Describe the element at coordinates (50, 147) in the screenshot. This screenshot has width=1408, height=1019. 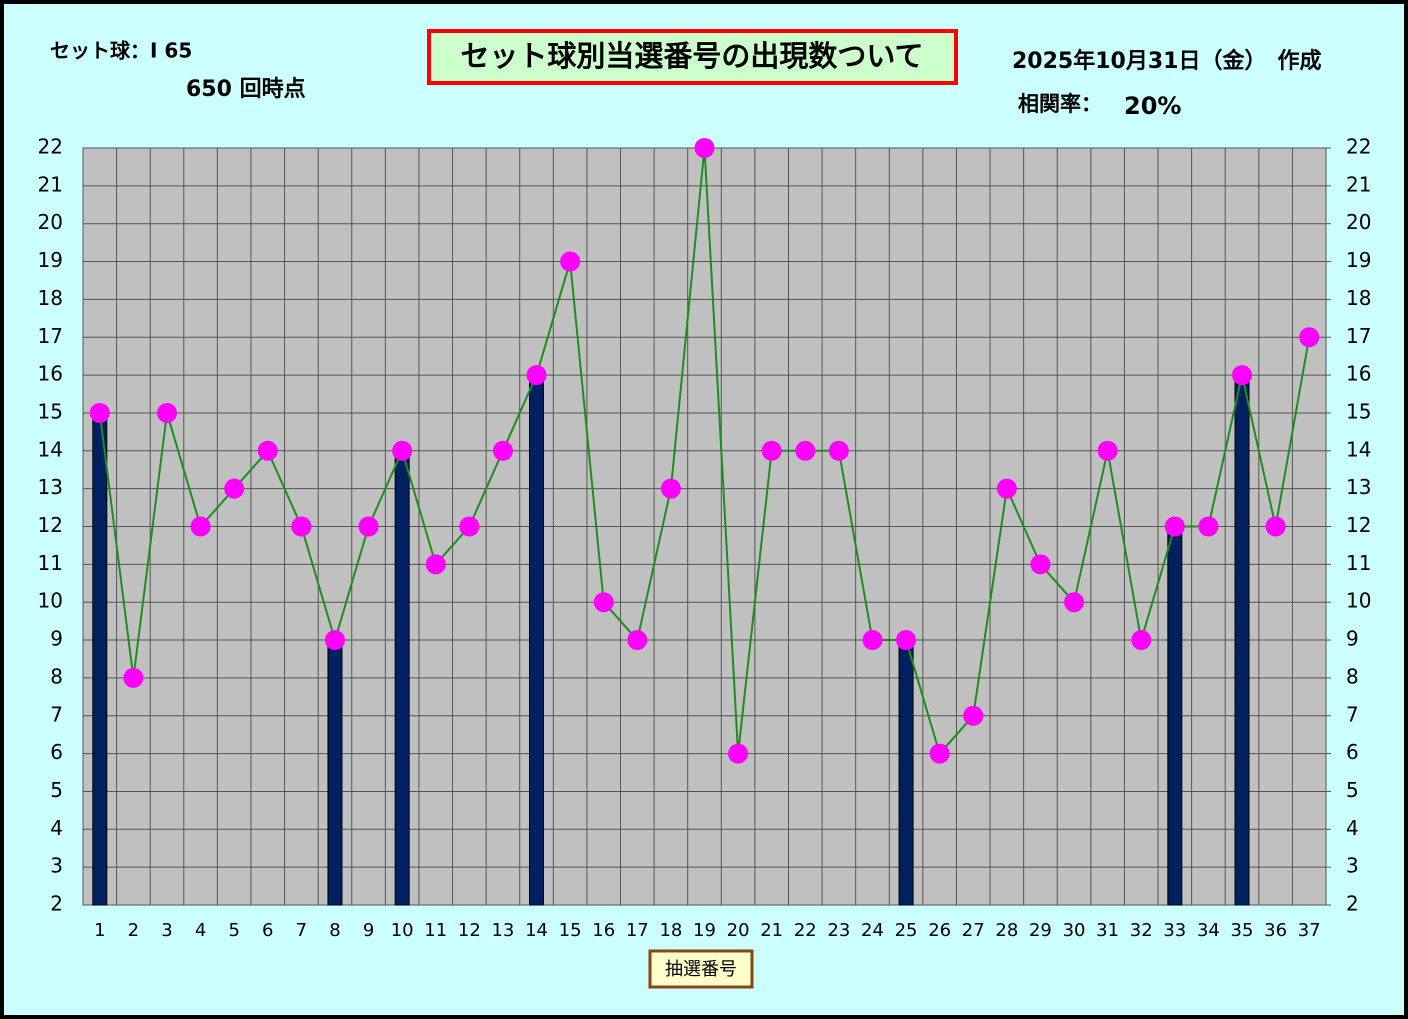
I see `y-tick-label: 22` at that location.